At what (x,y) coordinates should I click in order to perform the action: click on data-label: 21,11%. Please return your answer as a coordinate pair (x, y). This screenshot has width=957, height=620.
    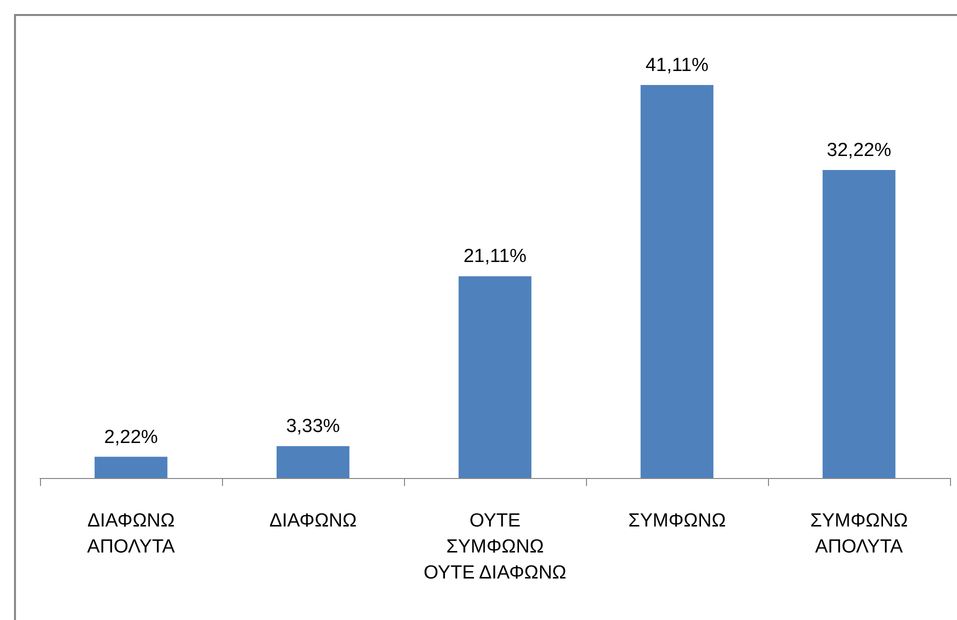
    Looking at the image, I should click on (495, 257).